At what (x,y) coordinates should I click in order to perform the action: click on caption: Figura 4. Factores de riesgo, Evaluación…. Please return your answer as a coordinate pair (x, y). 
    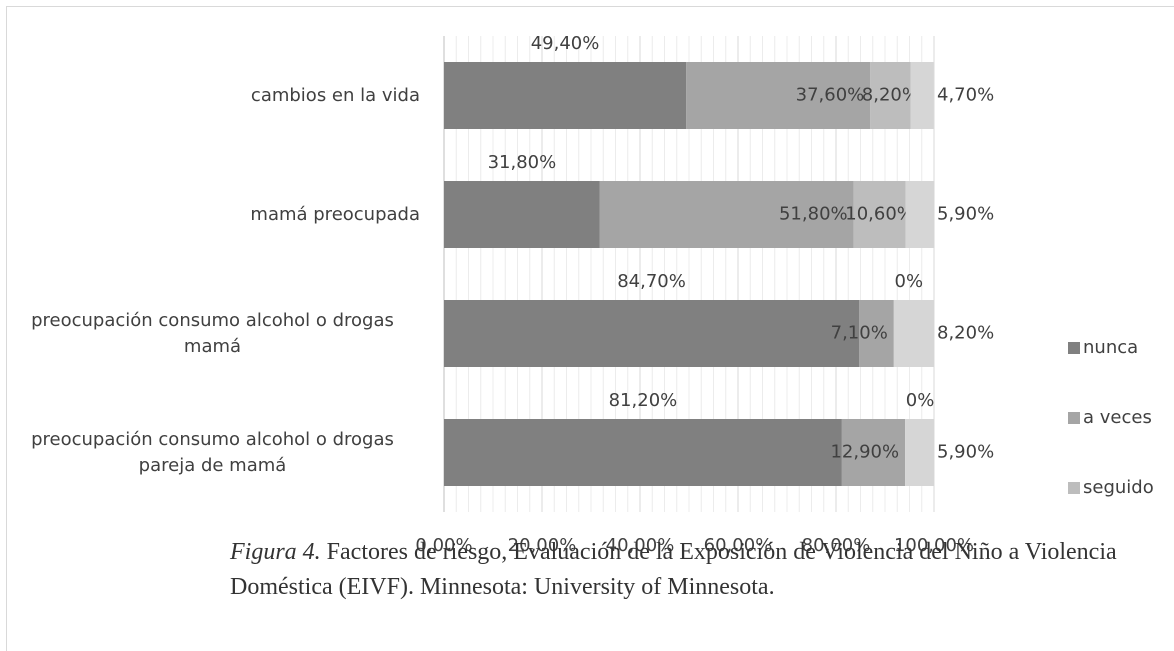
    Looking at the image, I should click on (680, 570).